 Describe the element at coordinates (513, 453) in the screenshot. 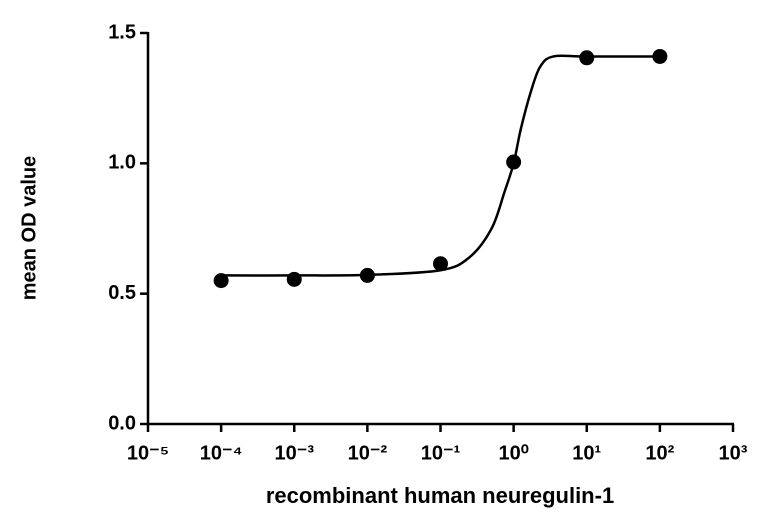

I see `x-tick-label: 10⁰` at that location.